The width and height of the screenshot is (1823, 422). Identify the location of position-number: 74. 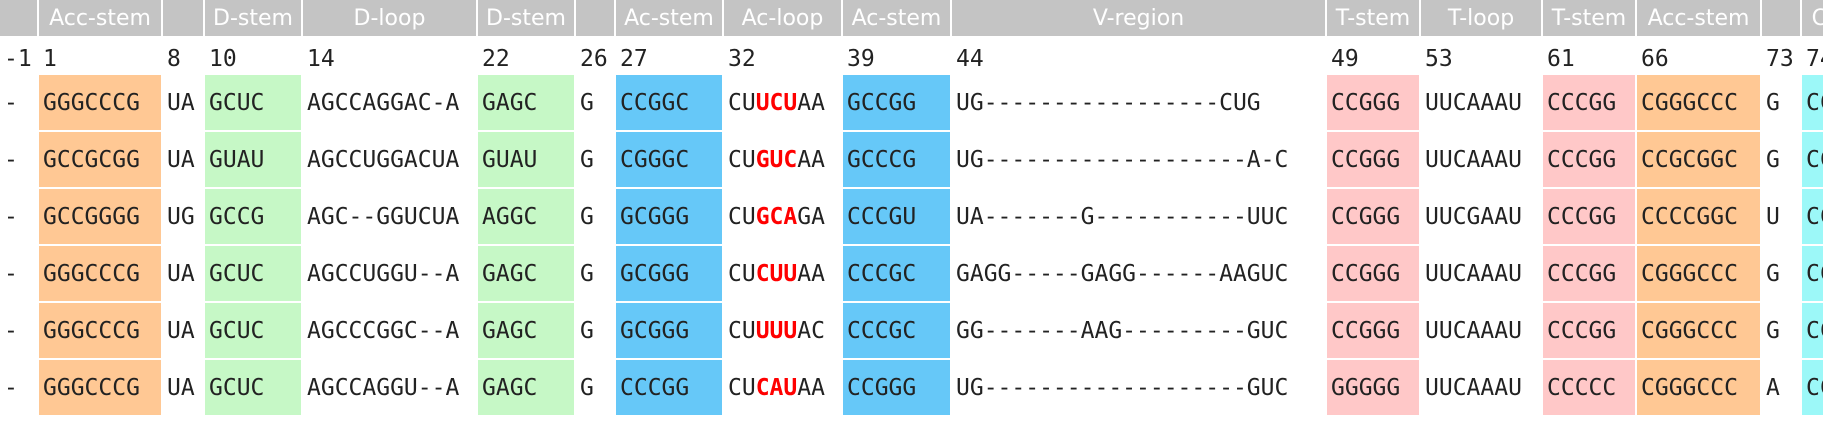
(1814, 59).